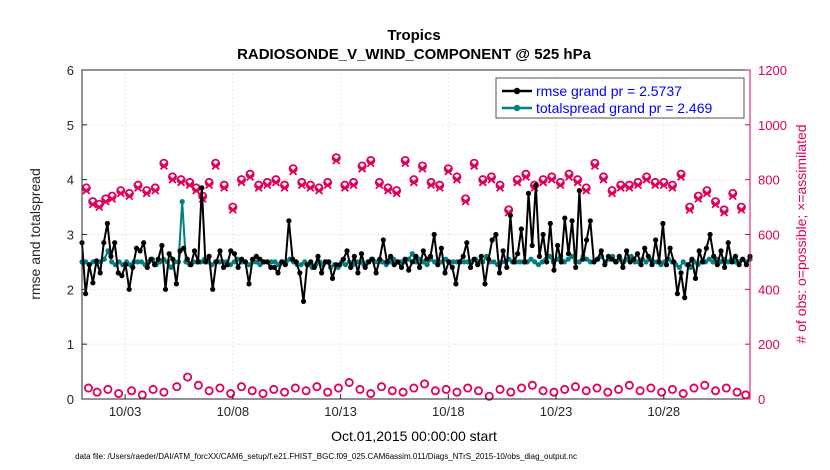 The width and height of the screenshot is (830, 470). Describe the element at coordinates (761, 399) in the screenshot. I see `y-right-tick-label: 0` at that location.